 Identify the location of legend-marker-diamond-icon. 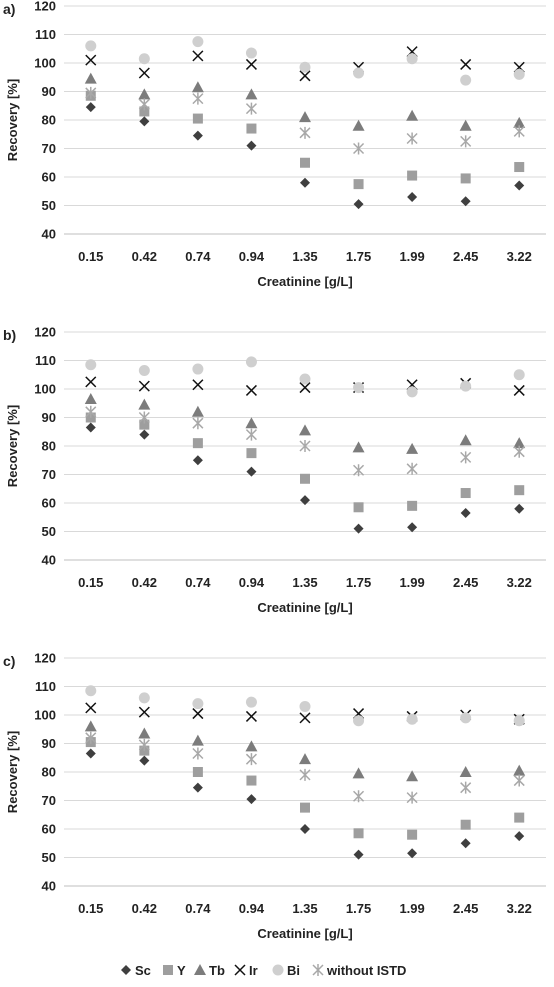
(126, 970).